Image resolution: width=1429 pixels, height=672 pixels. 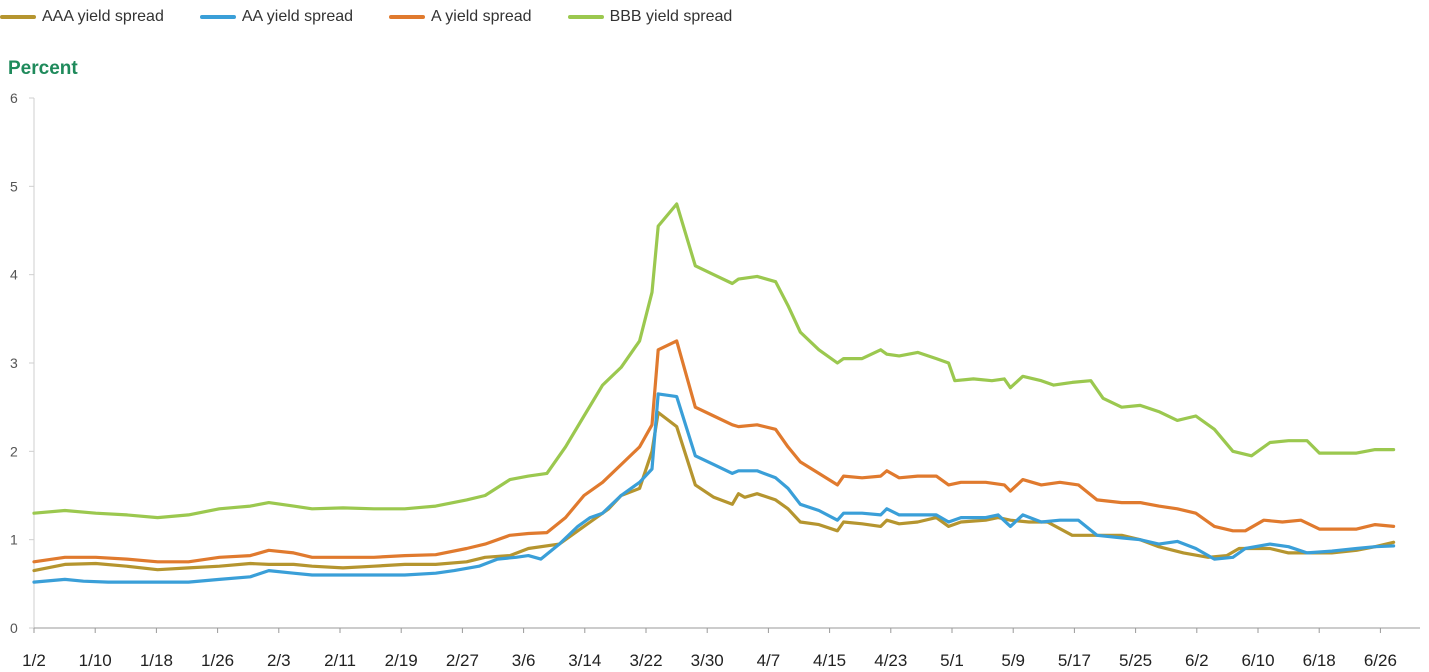 I want to click on x-tick-label: 6/2, so click(x=1197, y=660).